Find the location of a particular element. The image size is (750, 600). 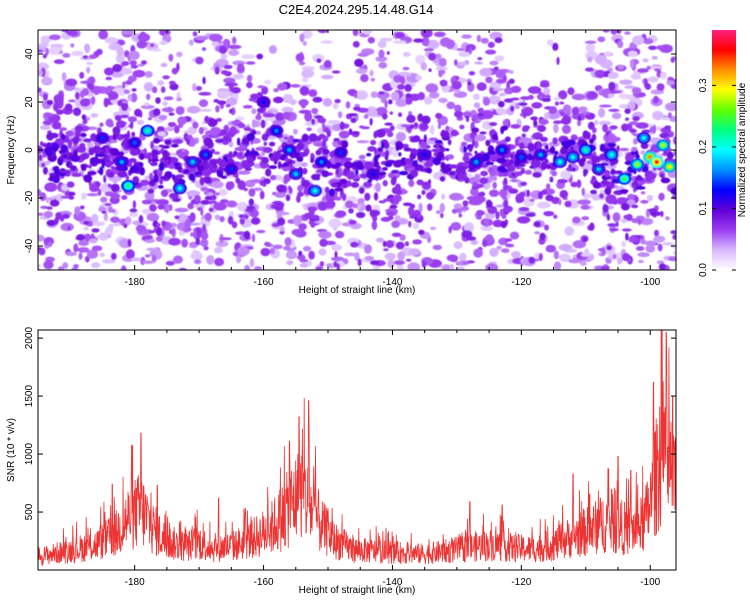

x-tick-label: -180 is located at coordinates (135, 582).